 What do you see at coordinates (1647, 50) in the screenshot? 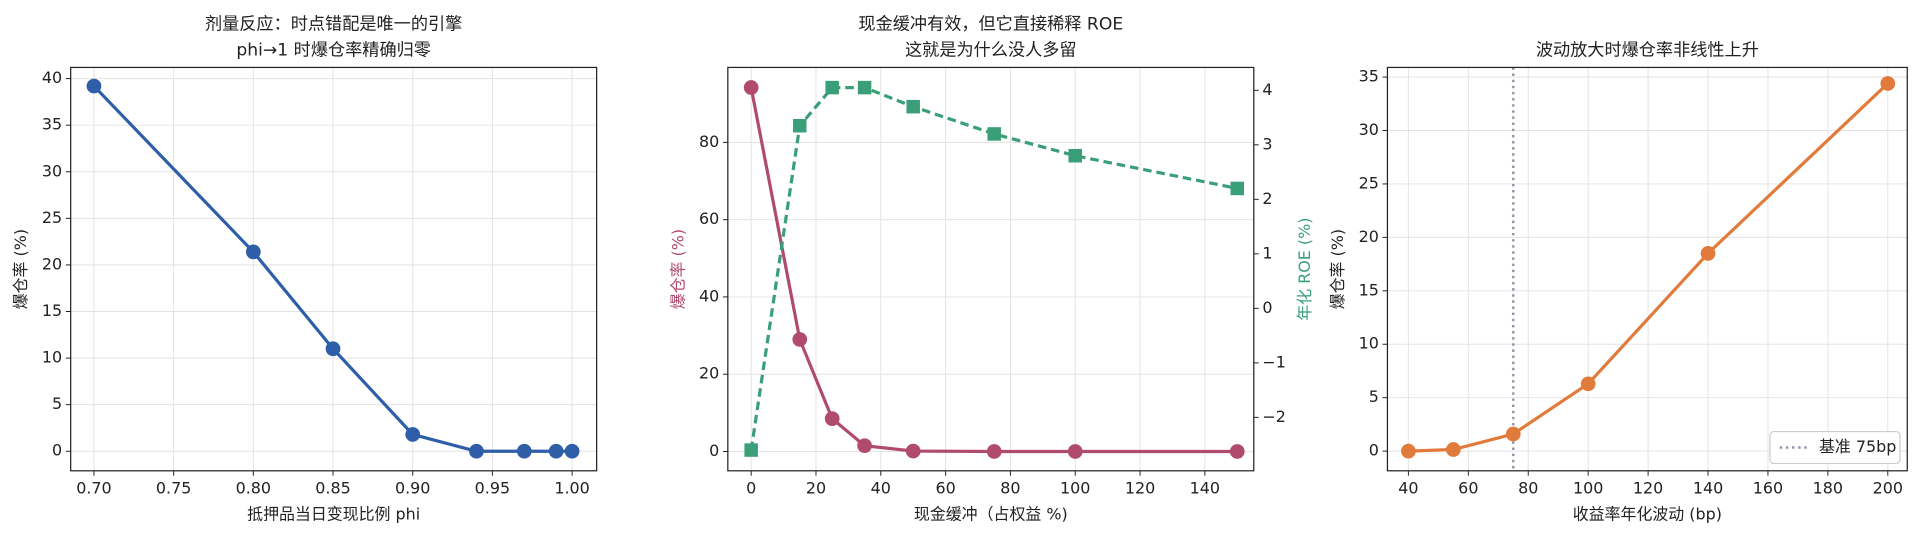
I see `chart-title: 波动放大时爆仓率非线性上升` at bounding box center [1647, 50].